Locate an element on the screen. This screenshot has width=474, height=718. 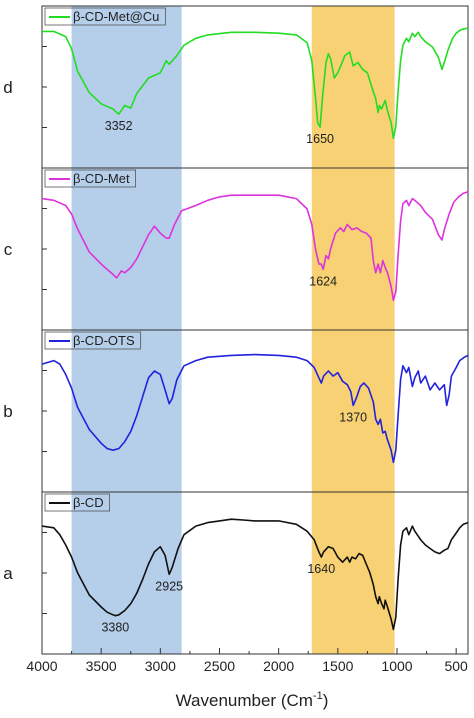
panel-label-b: b is located at coordinates (7, 411).